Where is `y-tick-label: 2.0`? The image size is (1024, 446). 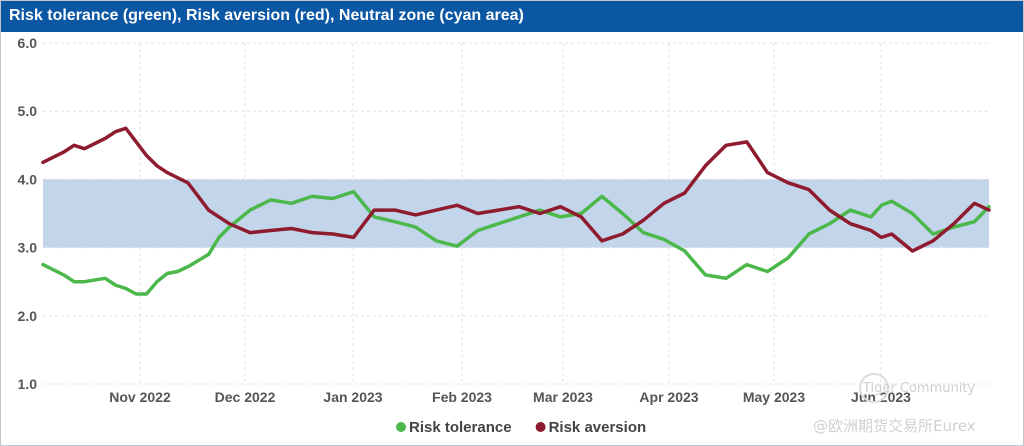
y-tick-label: 2.0 is located at coordinates (28, 316).